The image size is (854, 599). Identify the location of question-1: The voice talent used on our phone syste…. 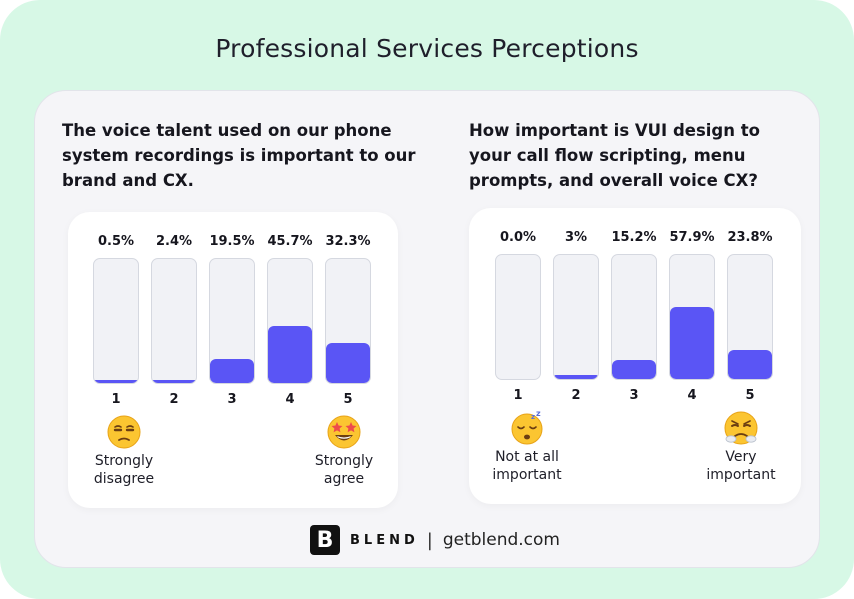
(239, 155).